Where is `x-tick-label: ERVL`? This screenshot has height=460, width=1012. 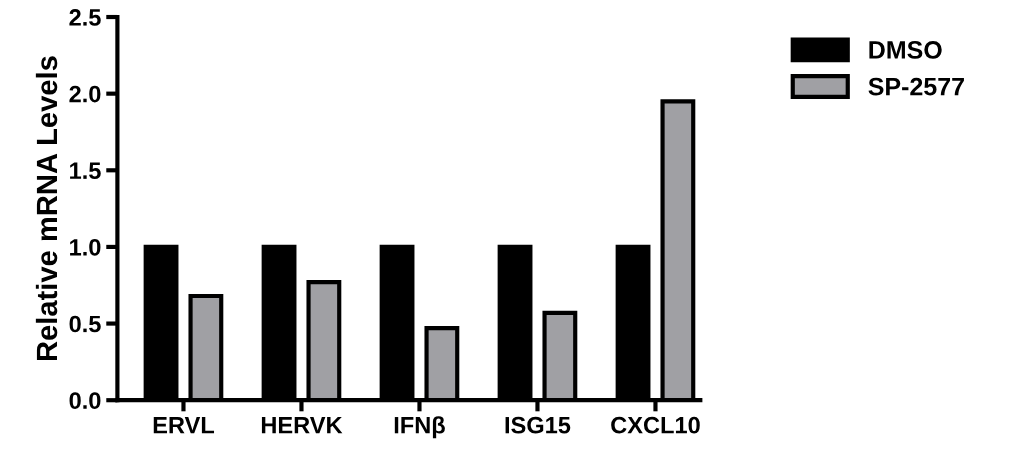 x-tick-label: ERVL is located at coordinates (184, 425).